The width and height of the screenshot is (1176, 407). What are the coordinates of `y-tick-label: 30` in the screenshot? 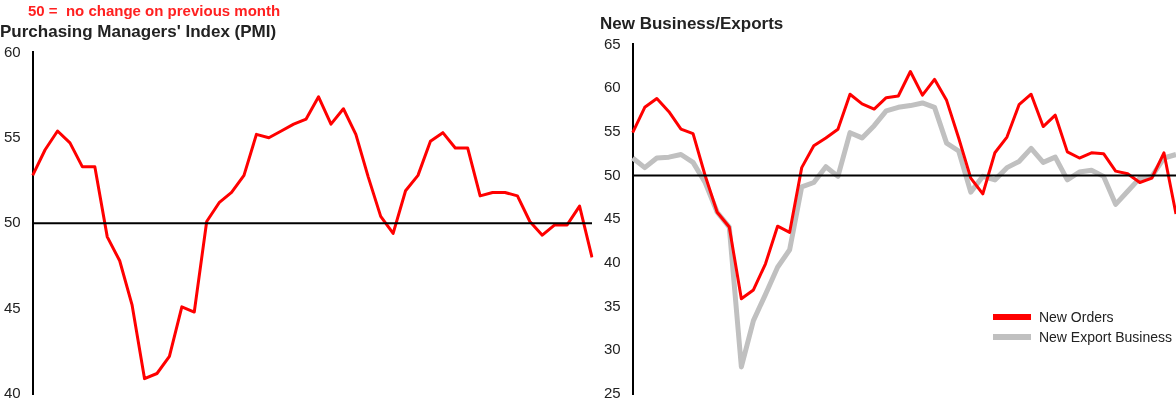 It's located at (612, 349).